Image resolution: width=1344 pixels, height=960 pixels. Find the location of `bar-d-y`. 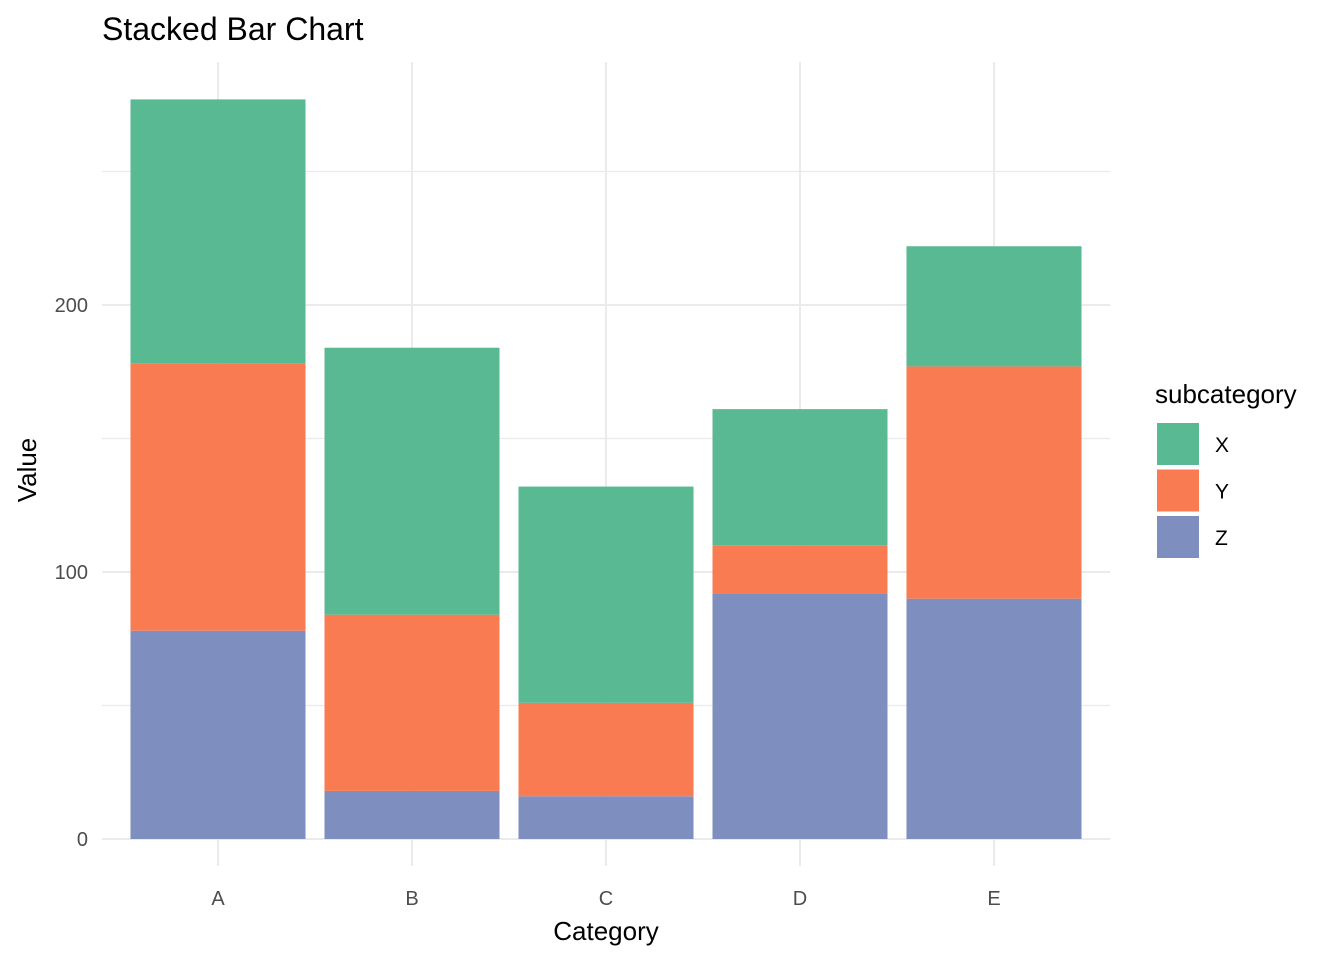

bar-d-y is located at coordinates (800, 569).